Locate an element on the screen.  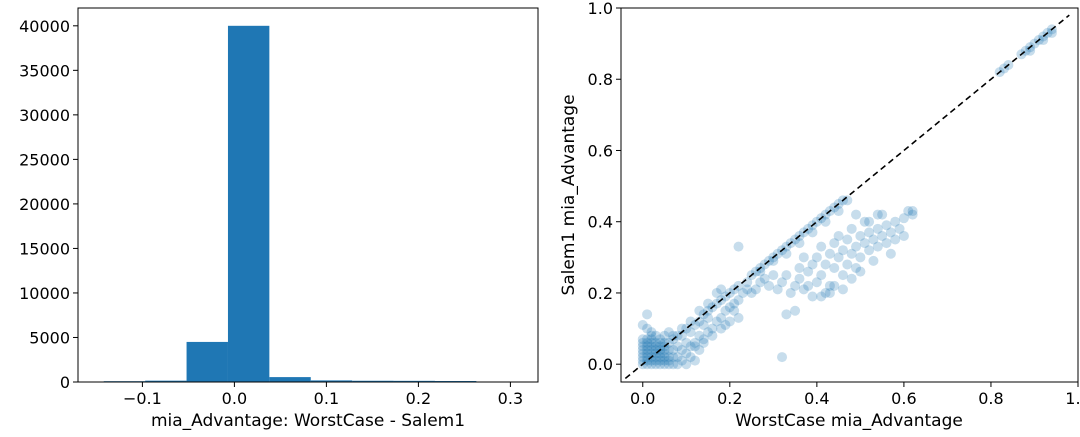
x-tick-label: 0.2 is located at coordinates (729, 398).